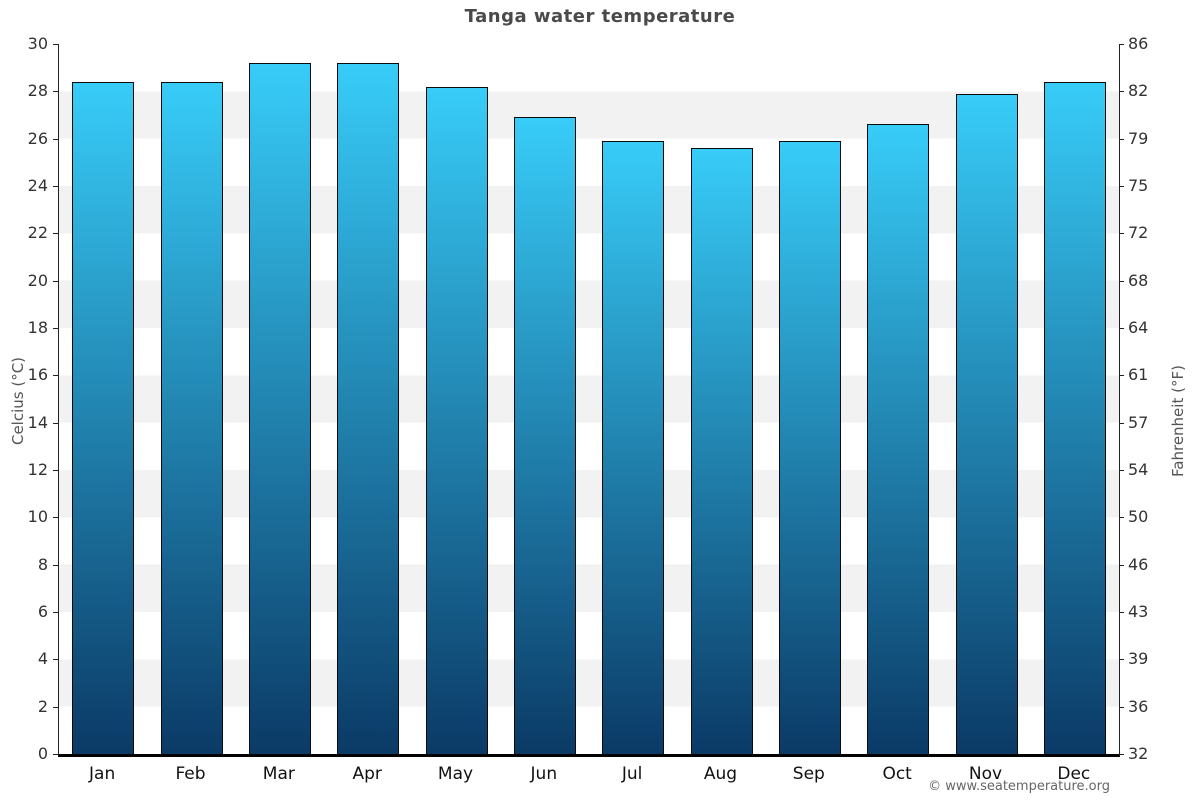 The image size is (1200, 800). What do you see at coordinates (37, 233) in the screenshot?
I see `celsius-tick-label: 22` at bounding box center [37, 233].